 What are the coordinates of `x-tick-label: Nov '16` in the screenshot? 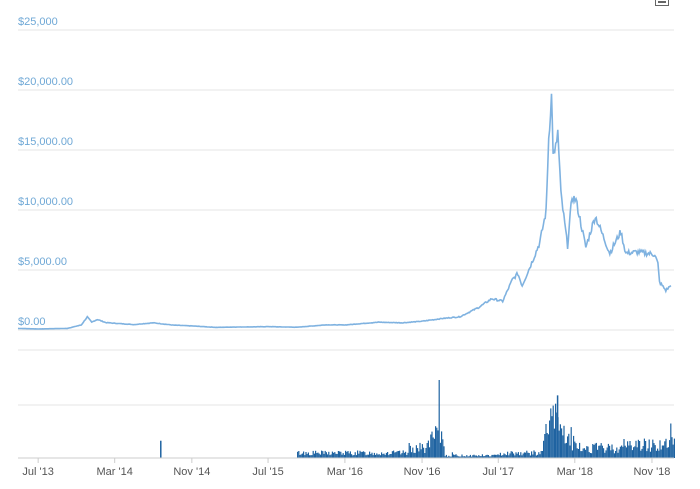 It's located at (422, 472).